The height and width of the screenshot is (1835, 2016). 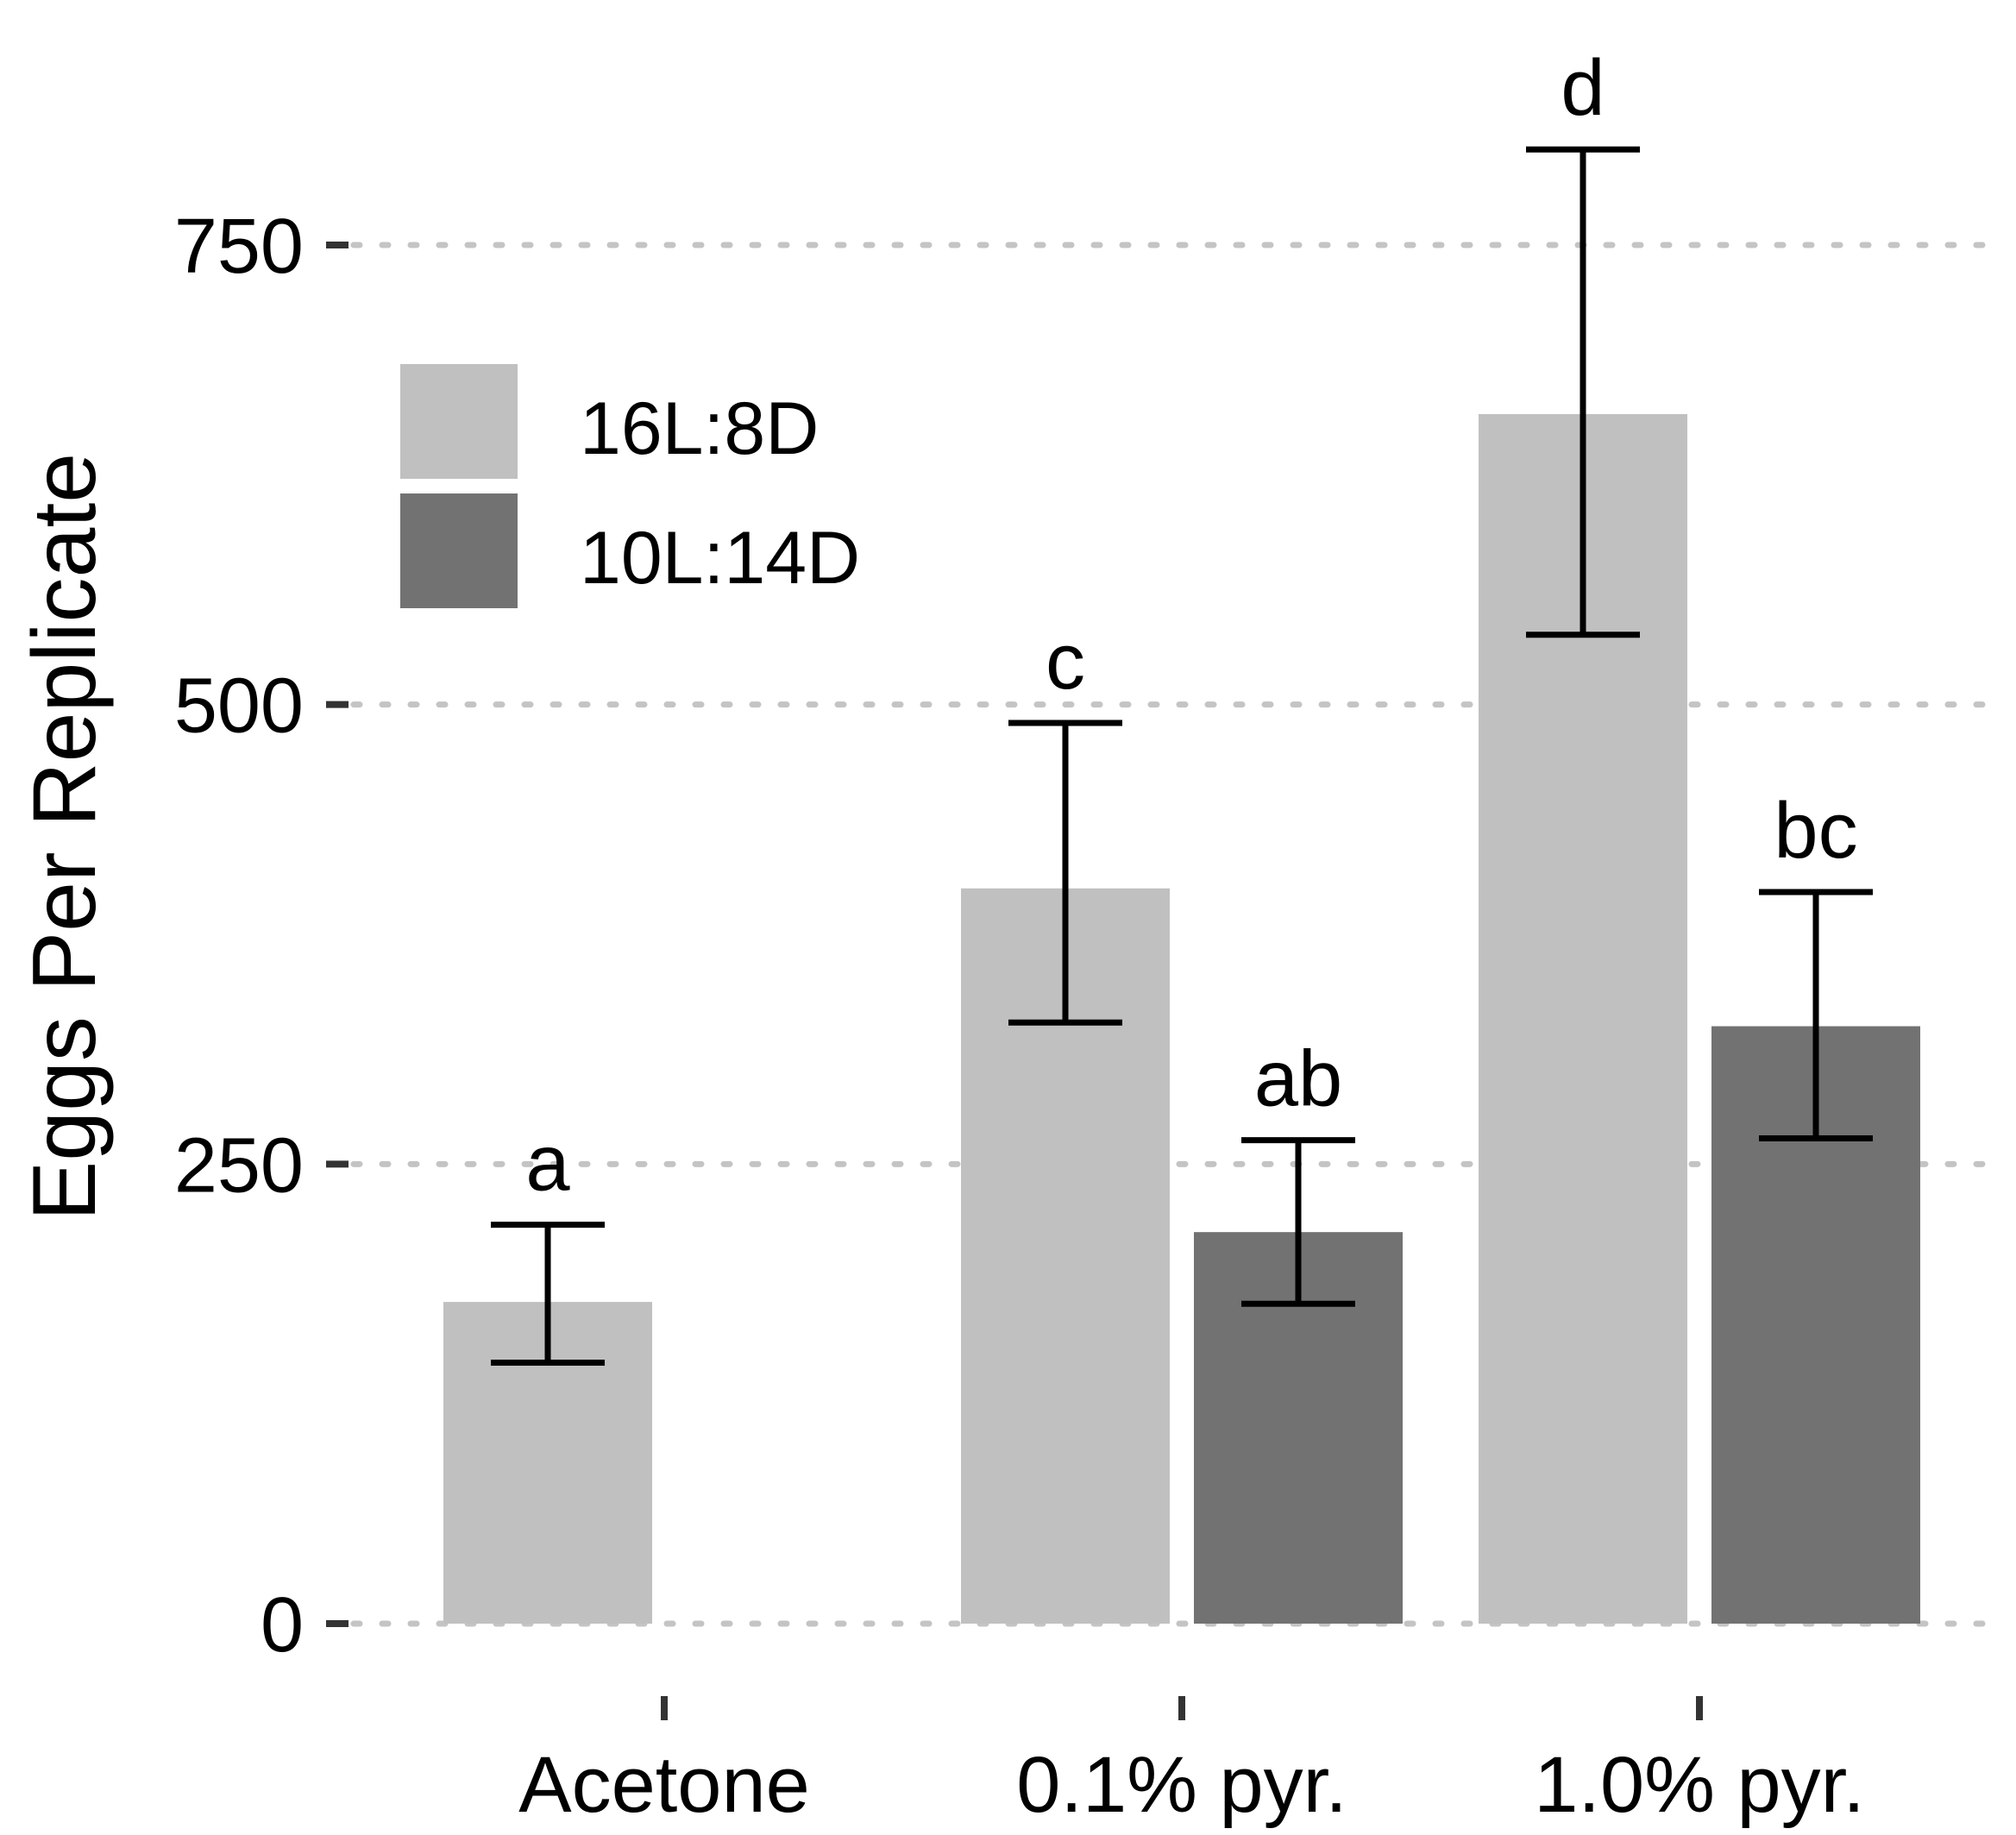 What do you see at coordinates (630, 486) in the screenshot?
I see `legend: 16L:8D 10L:14D` at bounding box center [630, 486].